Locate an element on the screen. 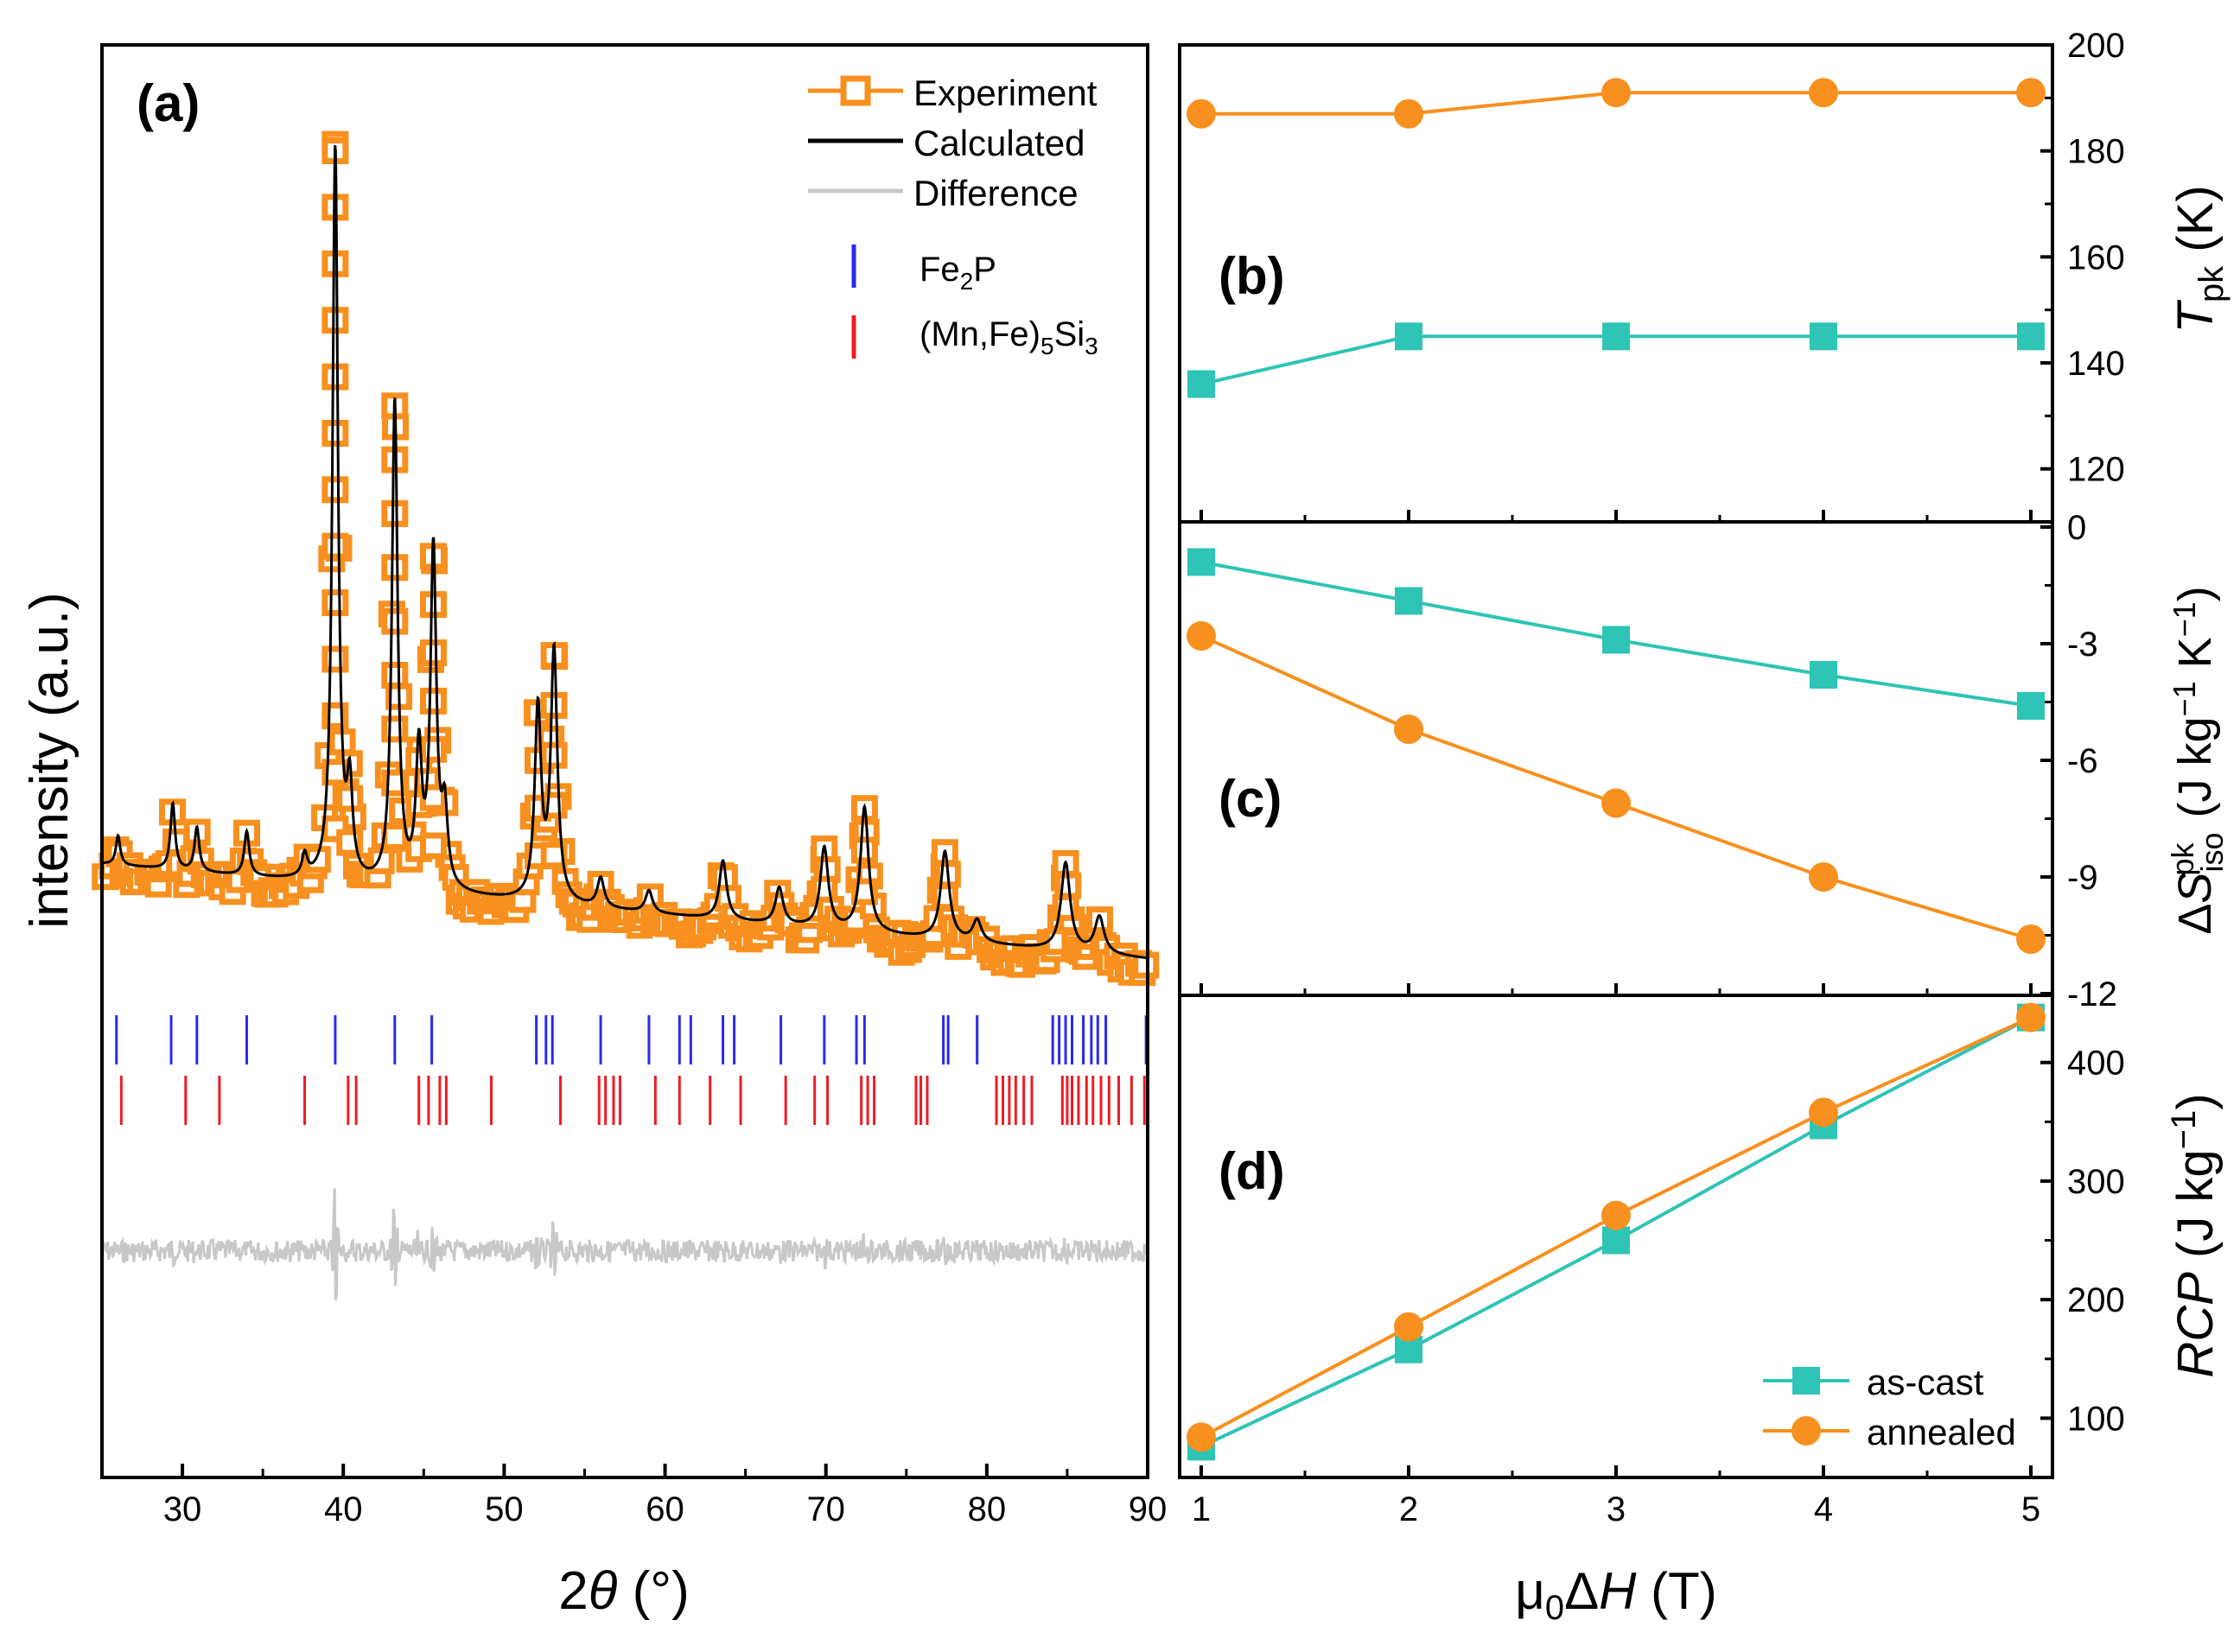 The image size is (2240, 1652). x-tick-label: 5 is located at coordinates (2030, 1509).